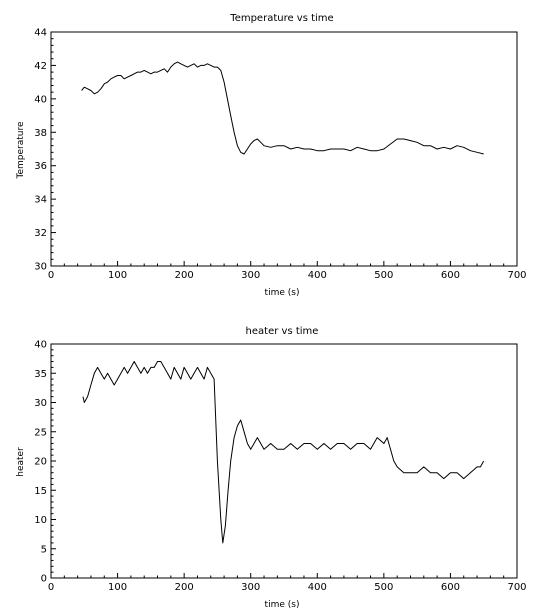 The height and width of the screenshot is (615, 536). What do you see at coordinates (282, 331) in the screenshot?
I see `chart-title: heater vs time` at bounding box center [282, 331].